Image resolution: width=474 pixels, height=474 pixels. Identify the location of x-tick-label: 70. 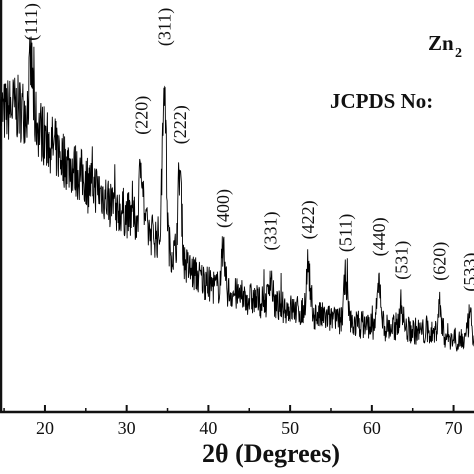
(454, 428).